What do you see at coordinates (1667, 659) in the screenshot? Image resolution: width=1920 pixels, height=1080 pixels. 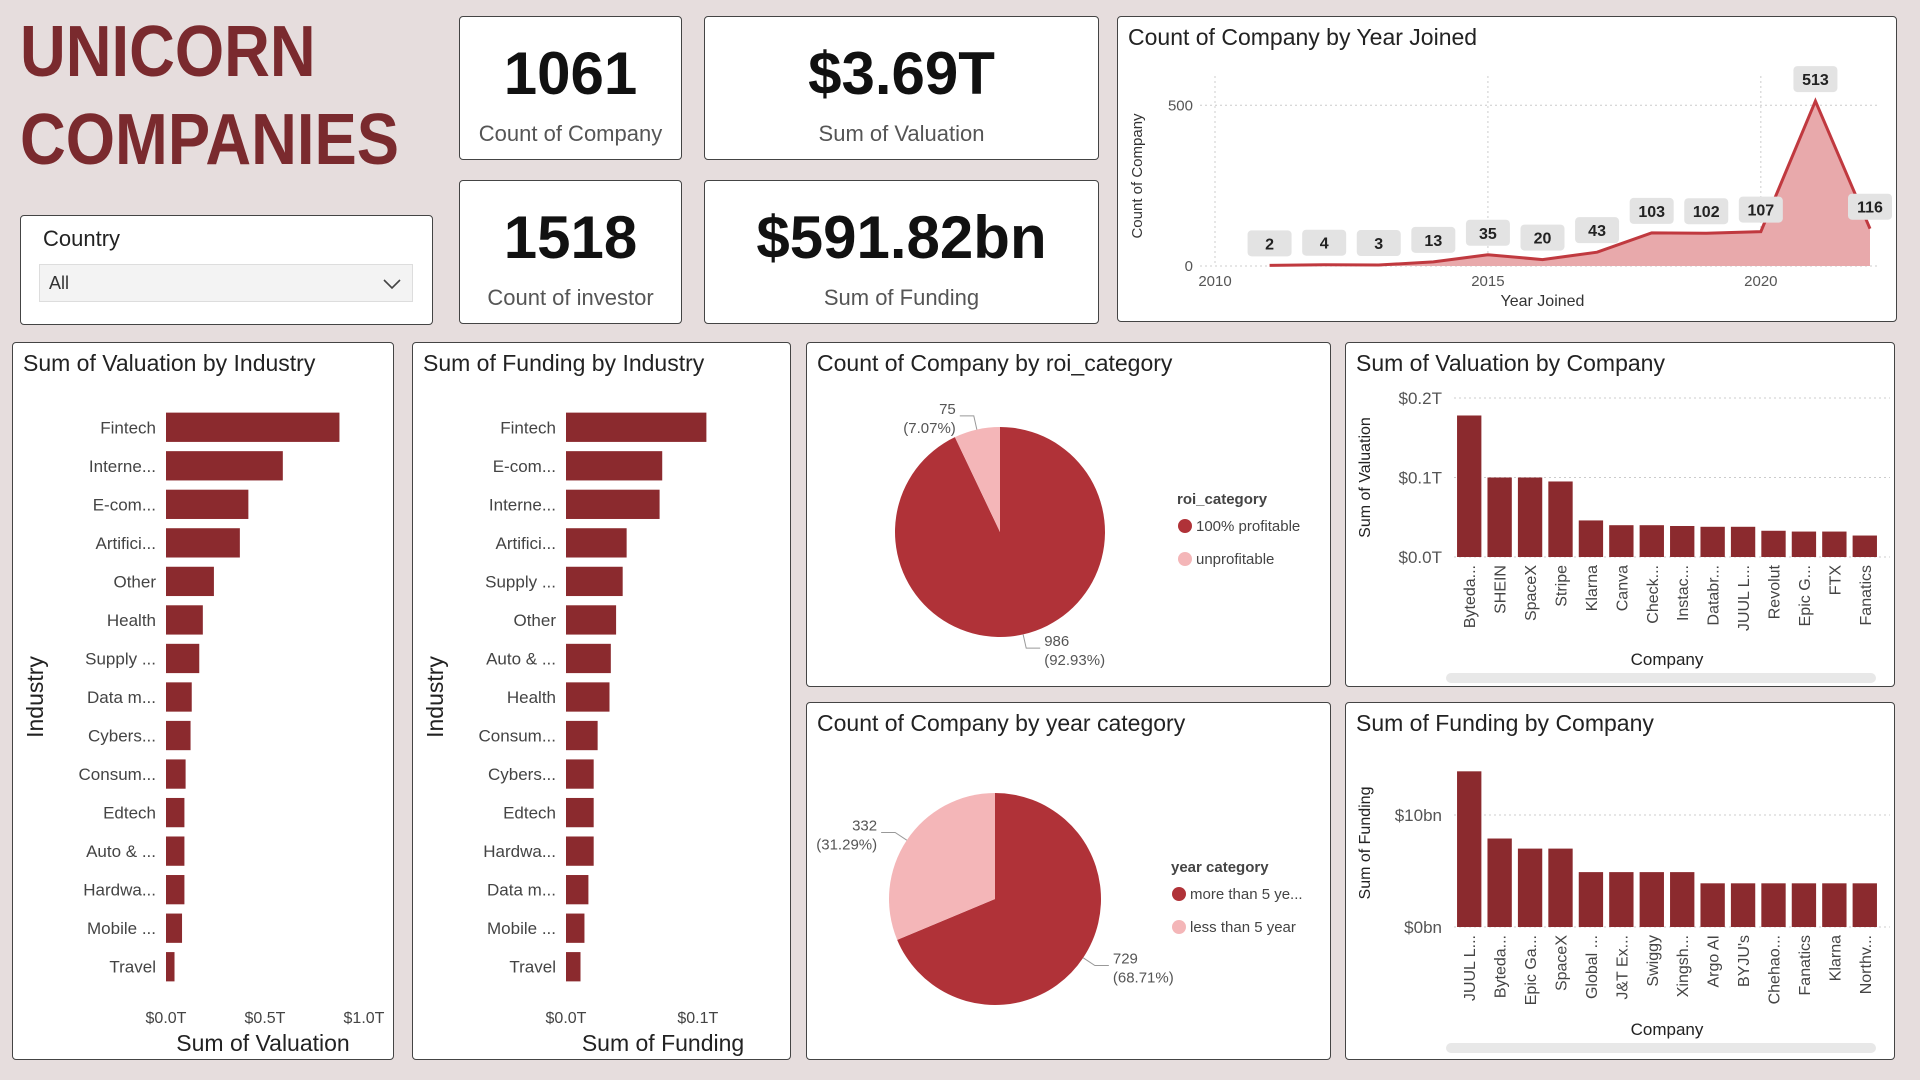 I see `x-axis-title: Company` at bounding box center [1667, 659].